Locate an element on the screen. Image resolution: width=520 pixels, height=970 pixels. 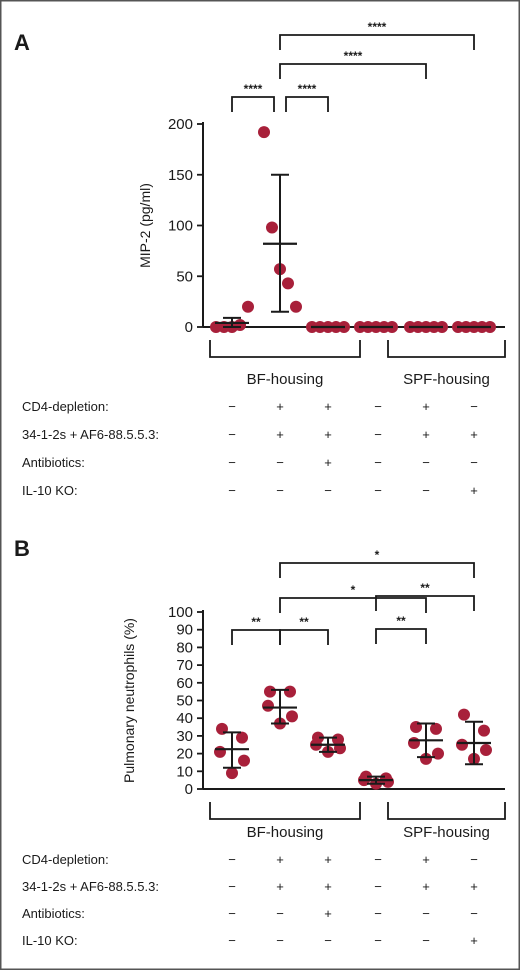
y-tick-label: 70 is located at coordinates (184, 665).